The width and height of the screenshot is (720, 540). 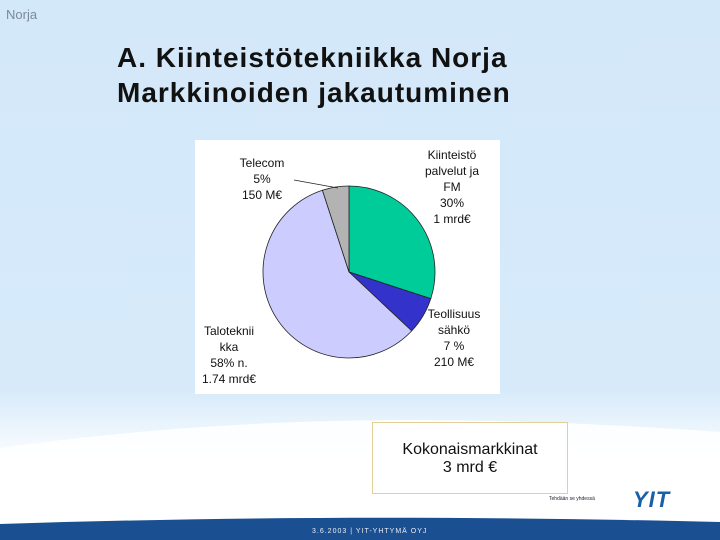 What do you see at coordinates (452, 219) in the screenshot?
I see `label-line: 1 mrd€` at bounding box center [452, 219].